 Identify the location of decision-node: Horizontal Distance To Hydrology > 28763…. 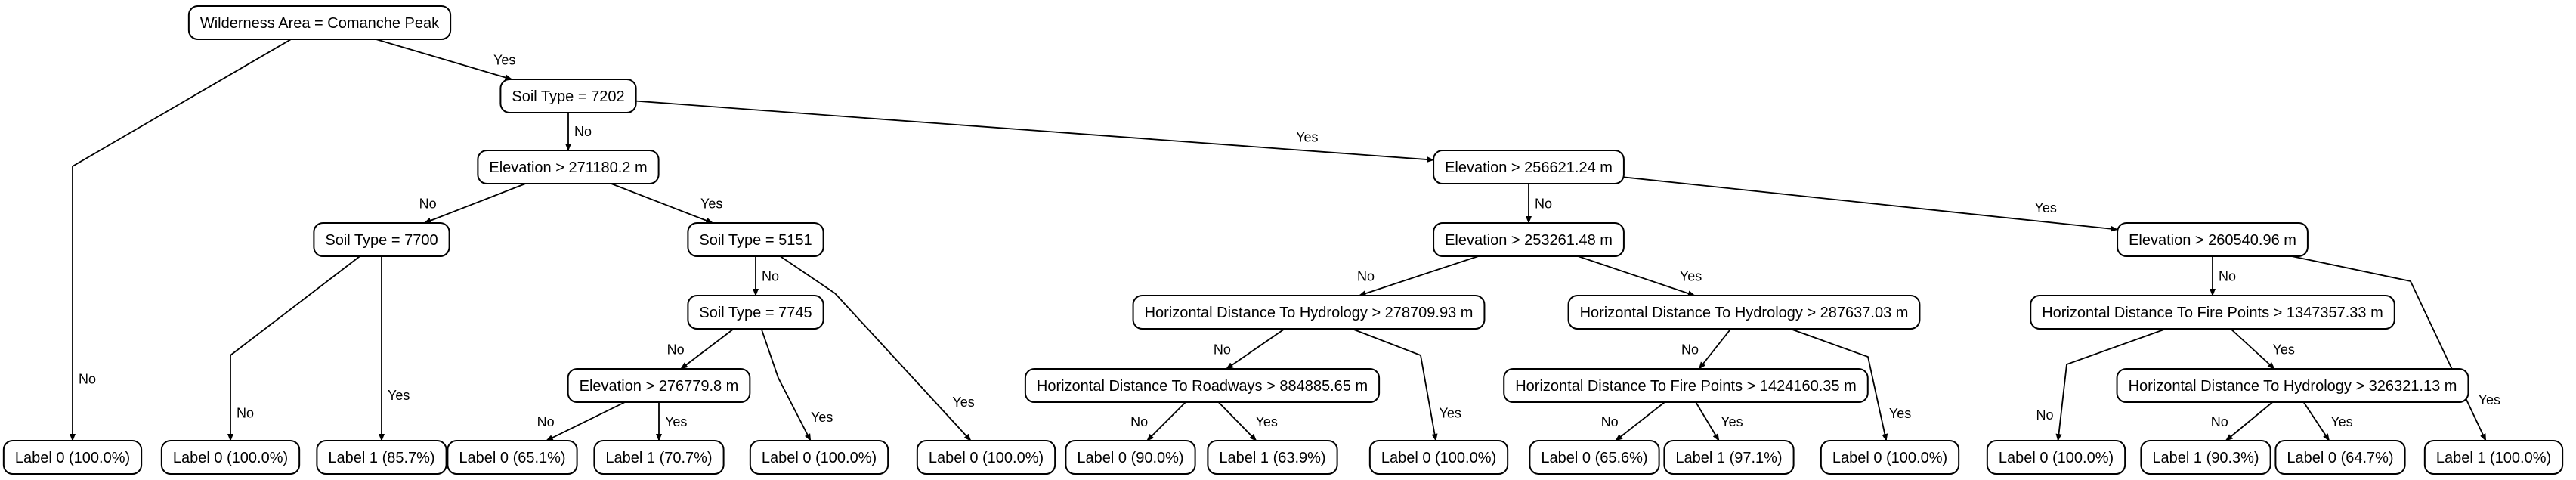
(1744, 312).